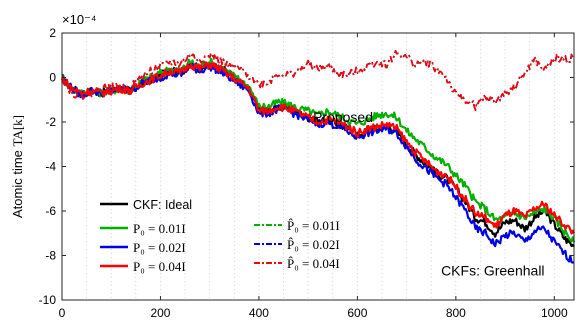 Image resolution: width=584 pixels, height=331 pixels. I want to click on x-tick-label: 0, so click(62, 313).